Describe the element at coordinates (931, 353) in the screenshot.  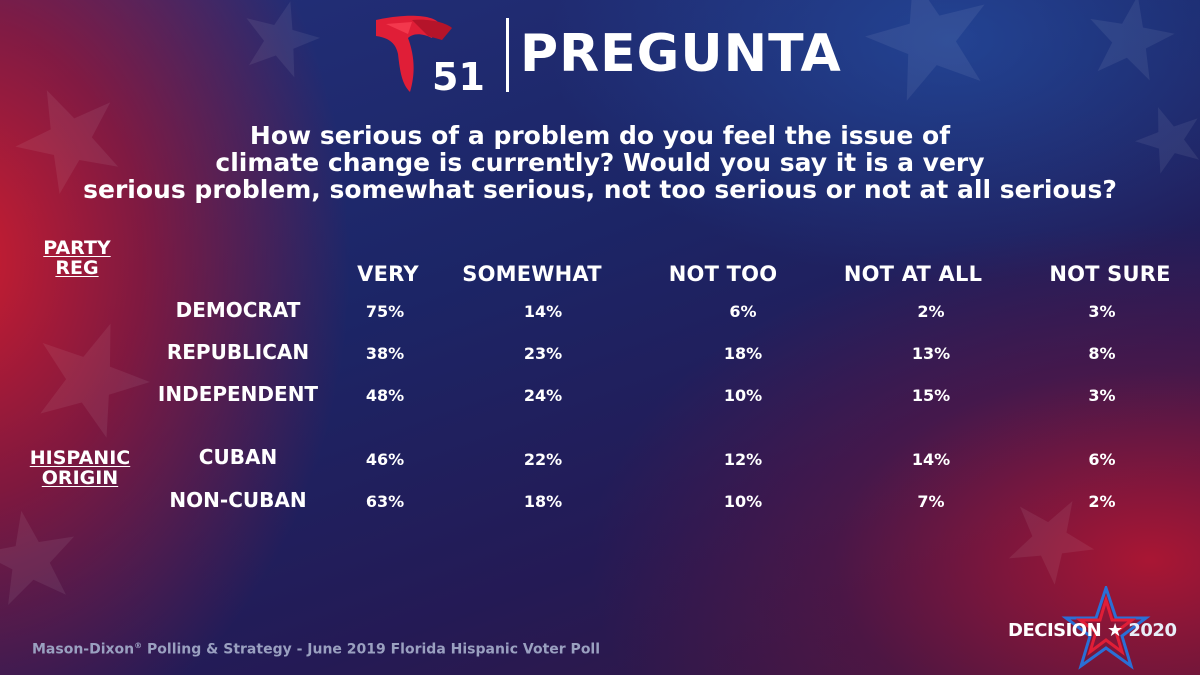
I see `table-cell: 13%` at that location.